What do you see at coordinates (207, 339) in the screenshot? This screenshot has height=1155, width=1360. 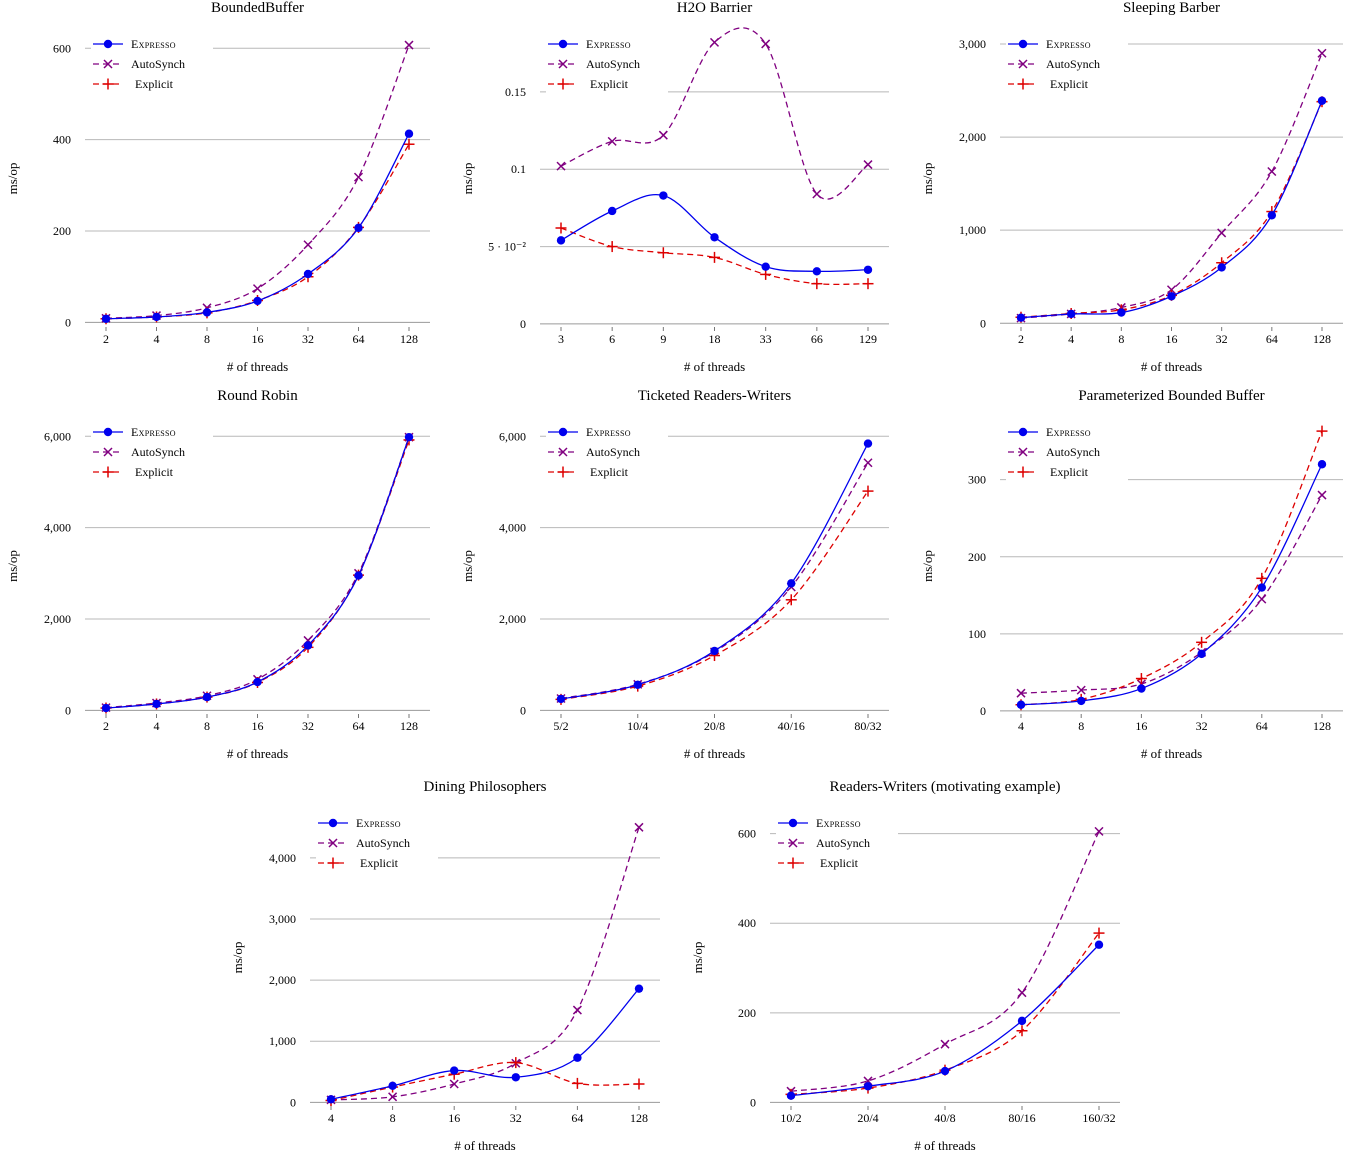 I see `chart-boundedbuffer-xtick-label: 8` at bounding box center [207, 339].